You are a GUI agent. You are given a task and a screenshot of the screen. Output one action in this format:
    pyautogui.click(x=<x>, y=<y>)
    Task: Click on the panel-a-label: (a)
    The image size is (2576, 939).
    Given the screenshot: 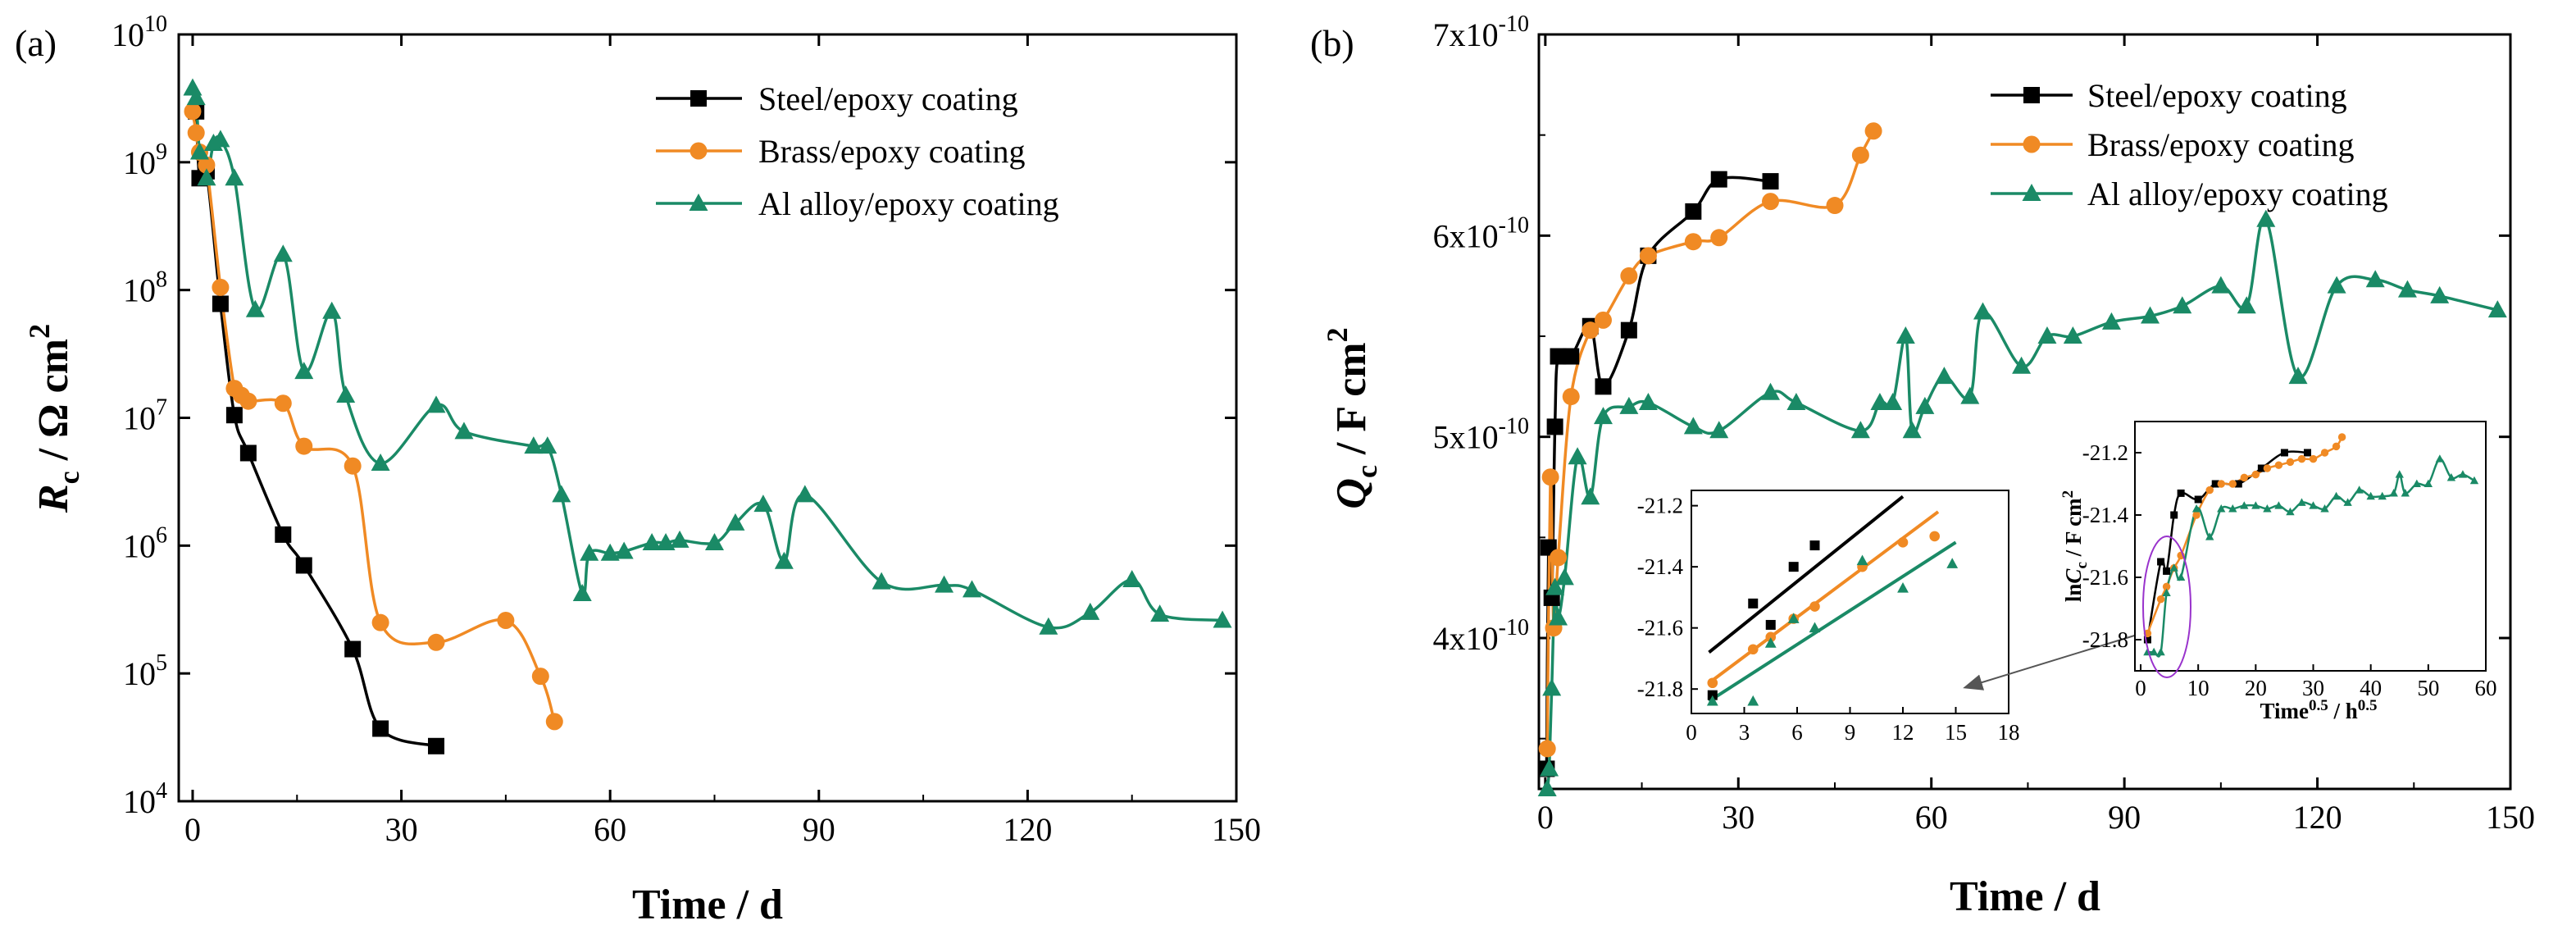 What is the action you would take?
    pyautogui.click(x=36, y=43)
    